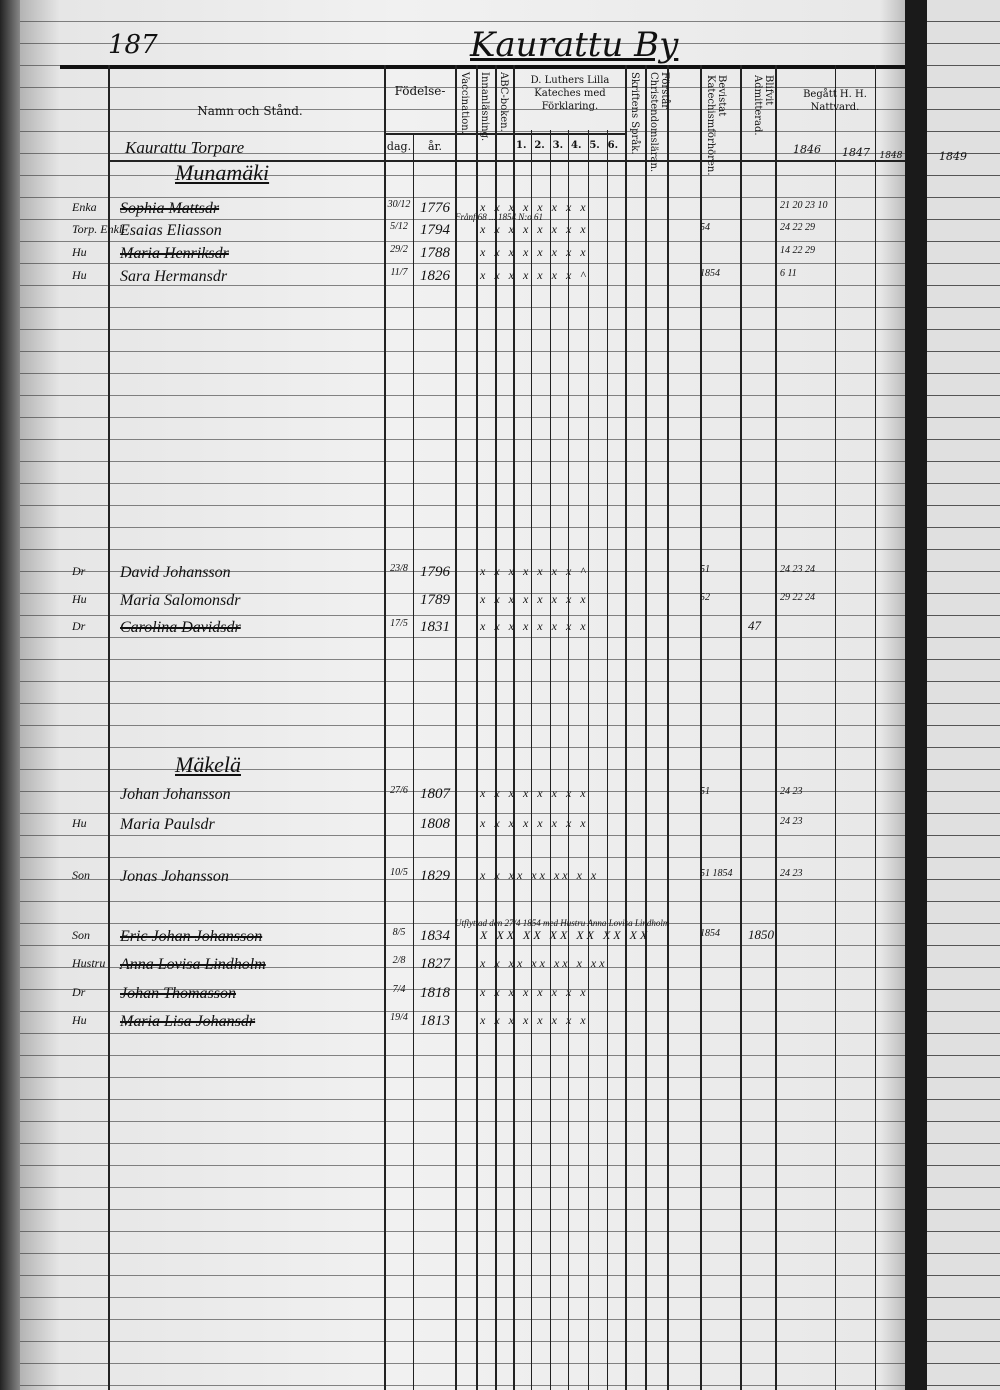 This screenshot has width=1000, height=1390. I want to click on birth-day: 23/8, so click(399, 568).